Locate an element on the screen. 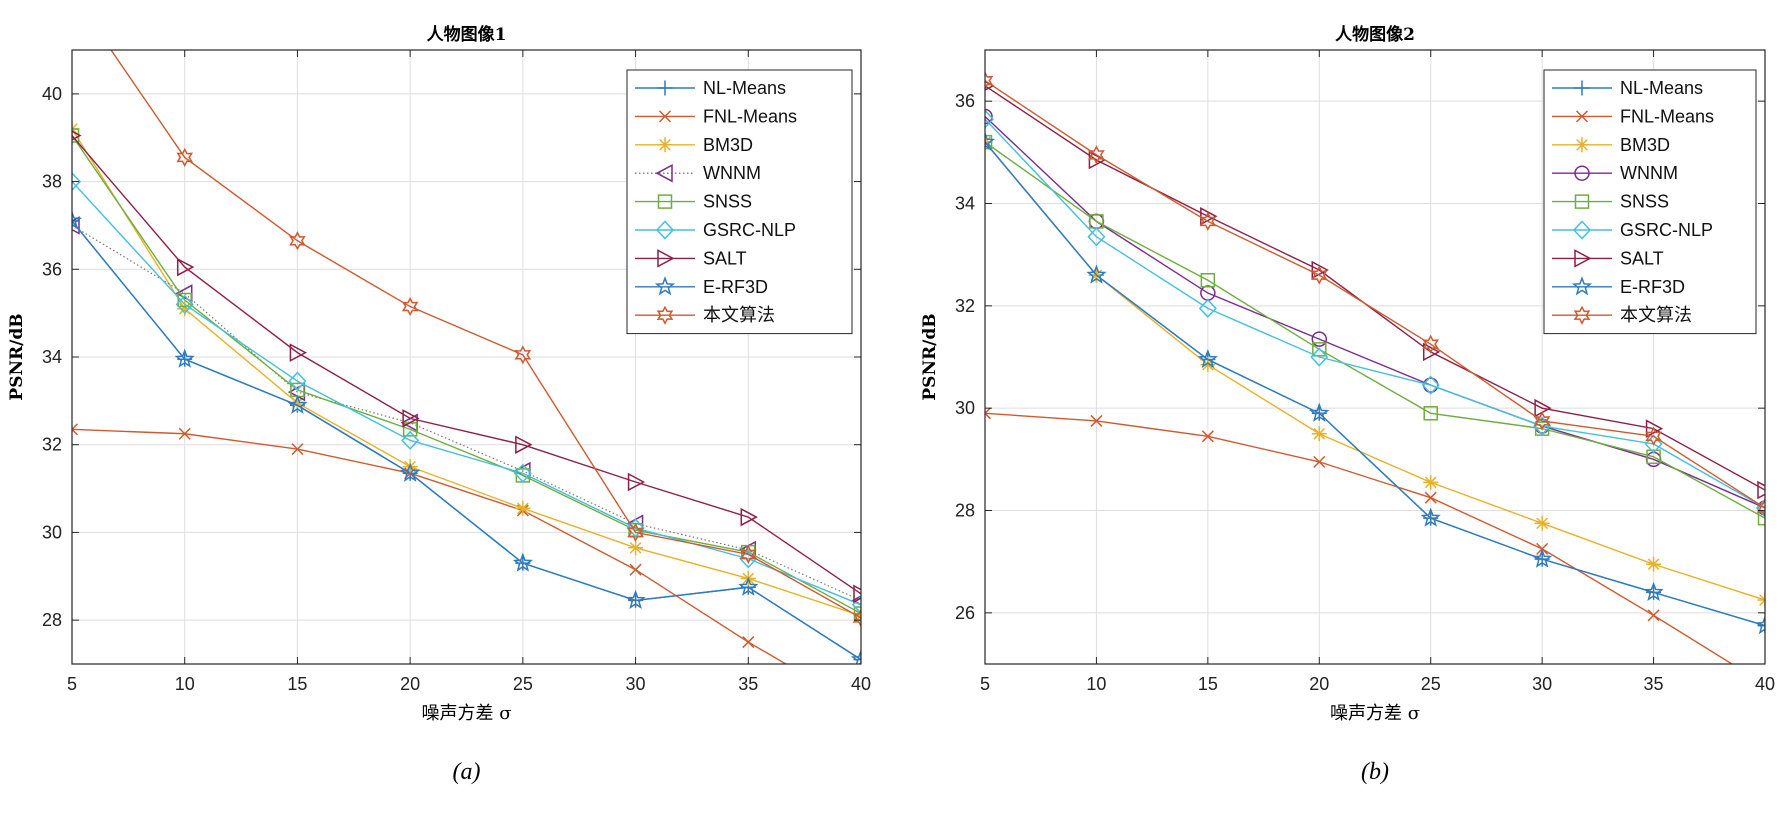  chart1-legend-label: E-RF3D is located at coordinates (735, 287).